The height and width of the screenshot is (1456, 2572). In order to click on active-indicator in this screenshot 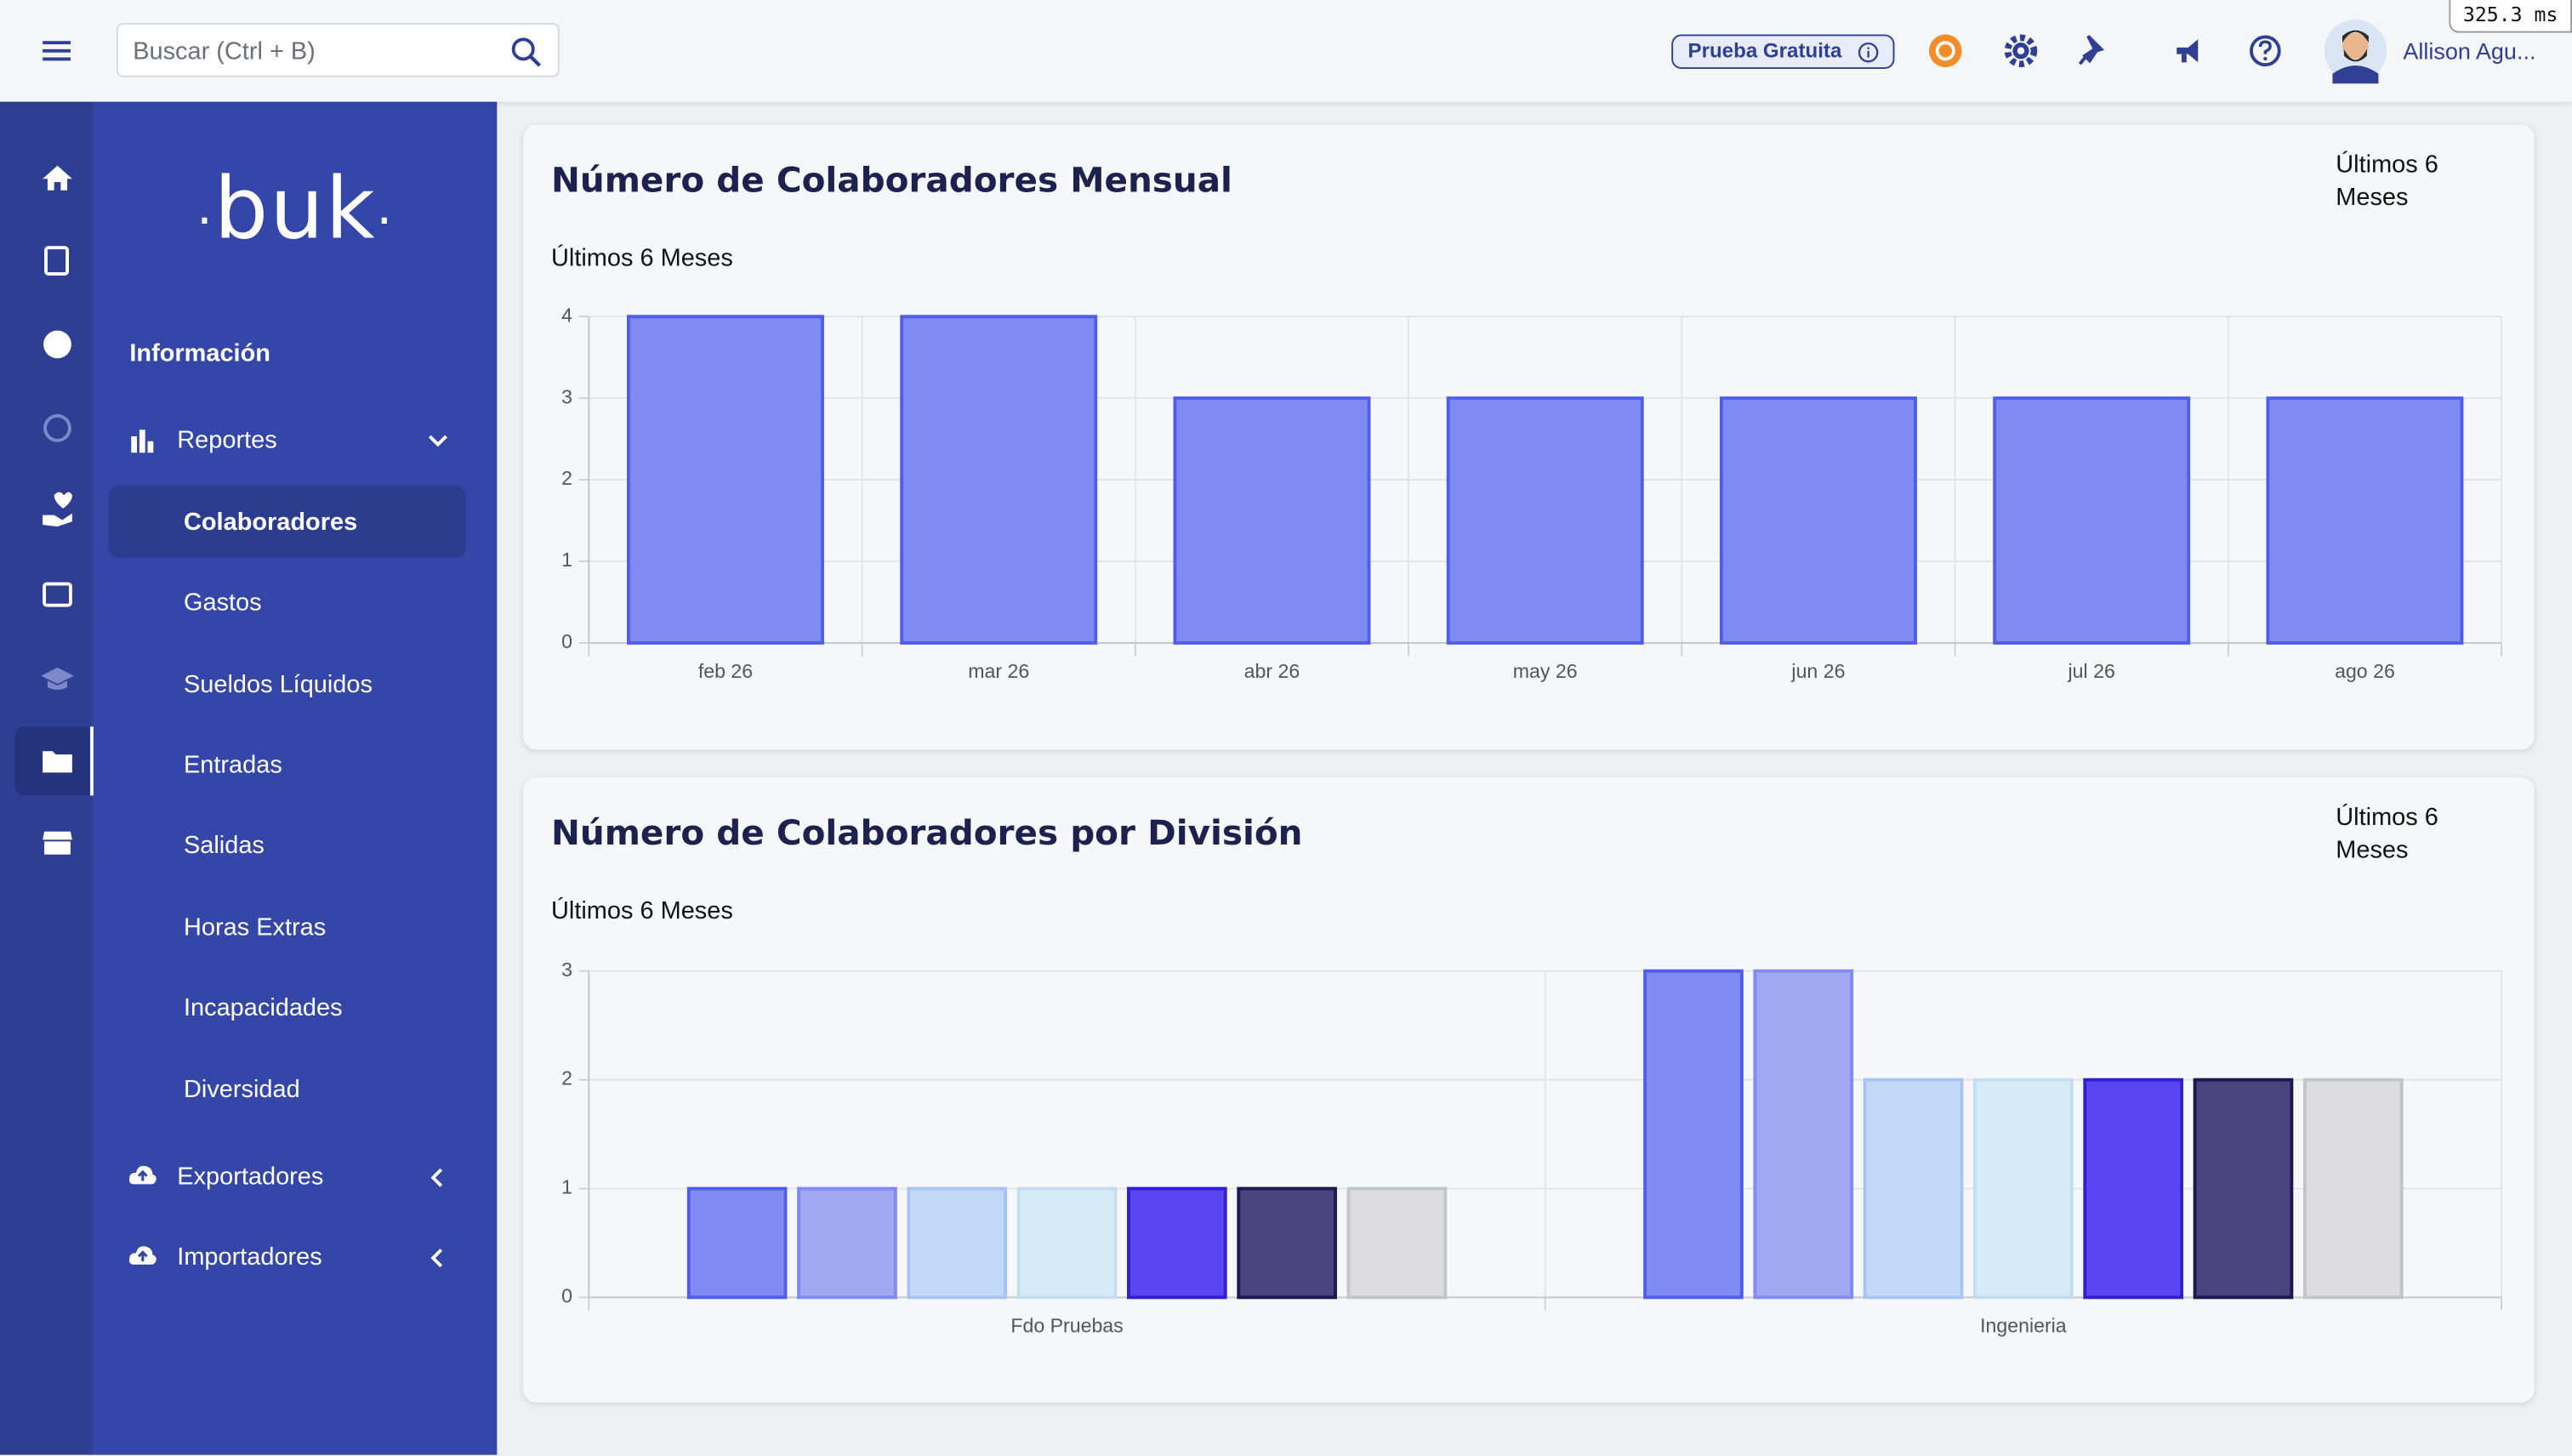, I will do `click(93, 761)`.